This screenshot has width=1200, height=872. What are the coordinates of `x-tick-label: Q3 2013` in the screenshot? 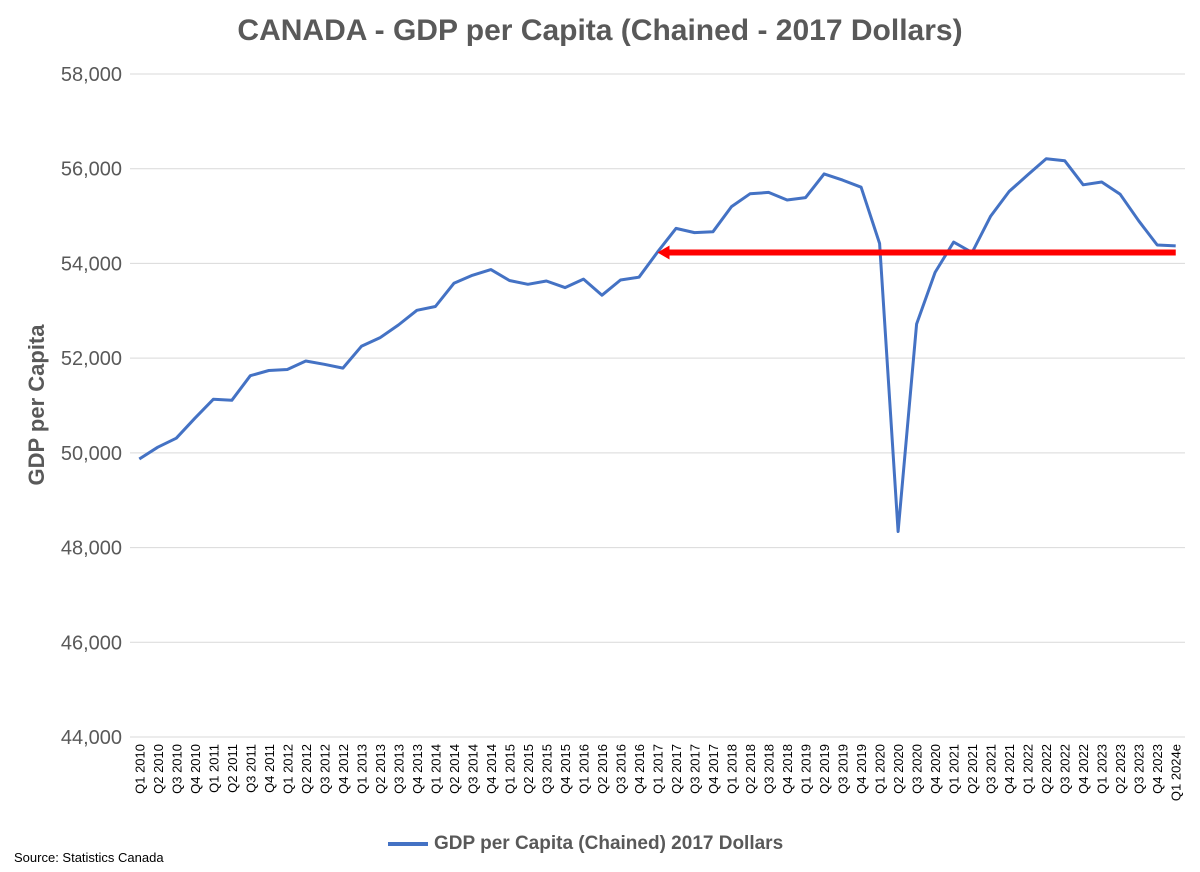 It's located at (398, 769).